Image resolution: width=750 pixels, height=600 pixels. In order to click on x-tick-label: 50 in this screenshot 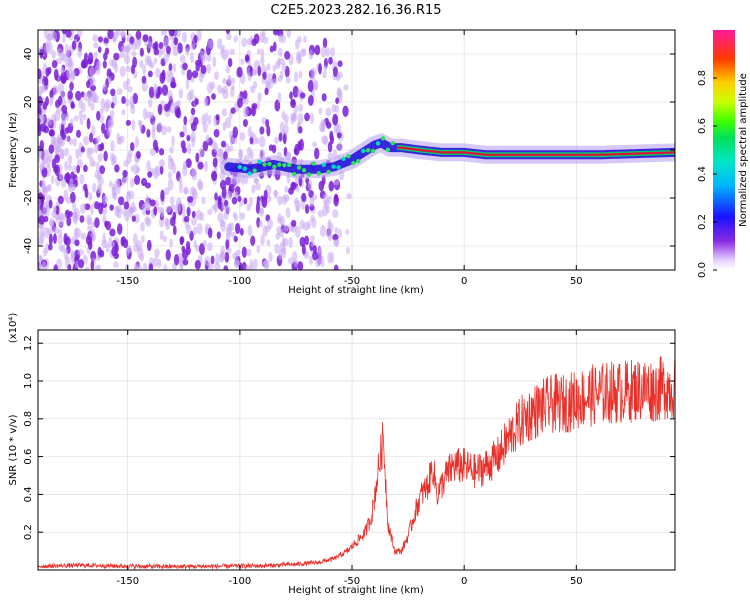, I will do `click(576, 581)`.